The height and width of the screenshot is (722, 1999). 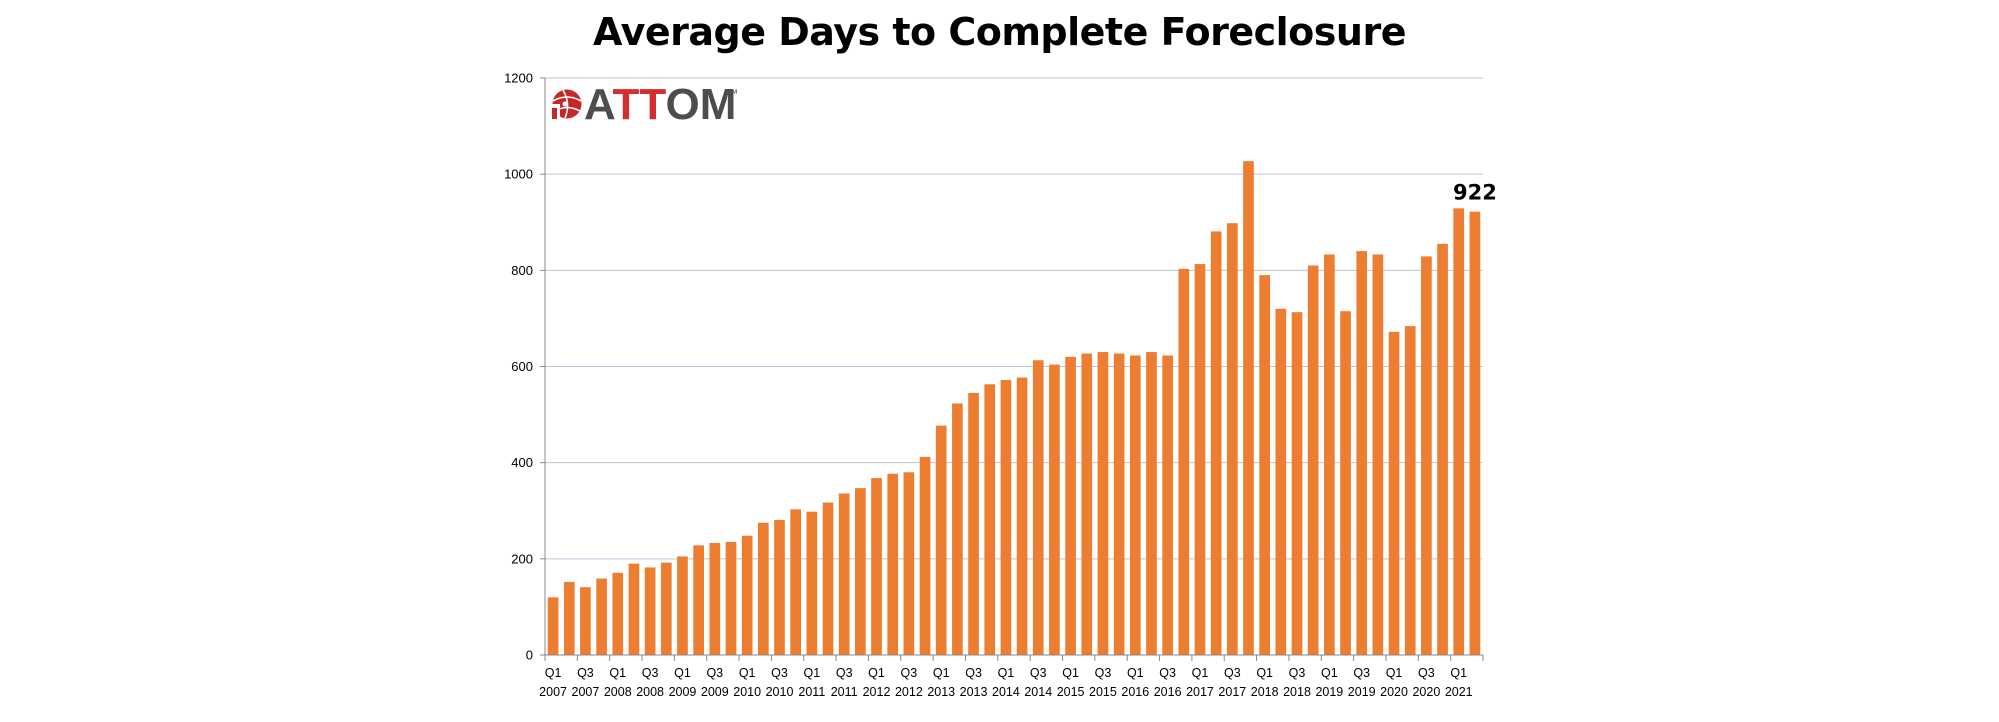 I want to click on x-tick-label-year: 2007, so click(x=553, y=692).